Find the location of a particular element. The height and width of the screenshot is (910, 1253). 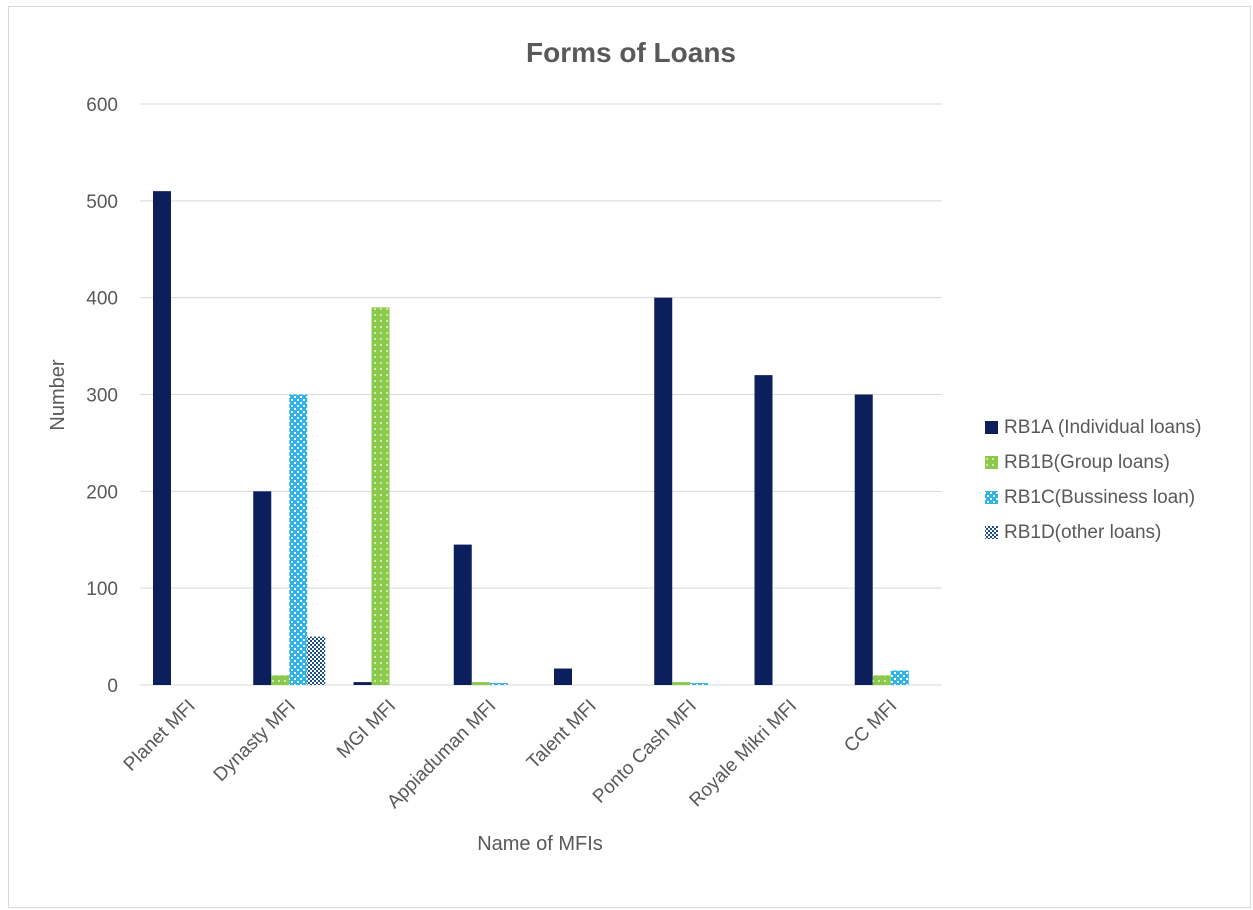

chart-title: Forms of Loans is located at coordinates (631, 52).